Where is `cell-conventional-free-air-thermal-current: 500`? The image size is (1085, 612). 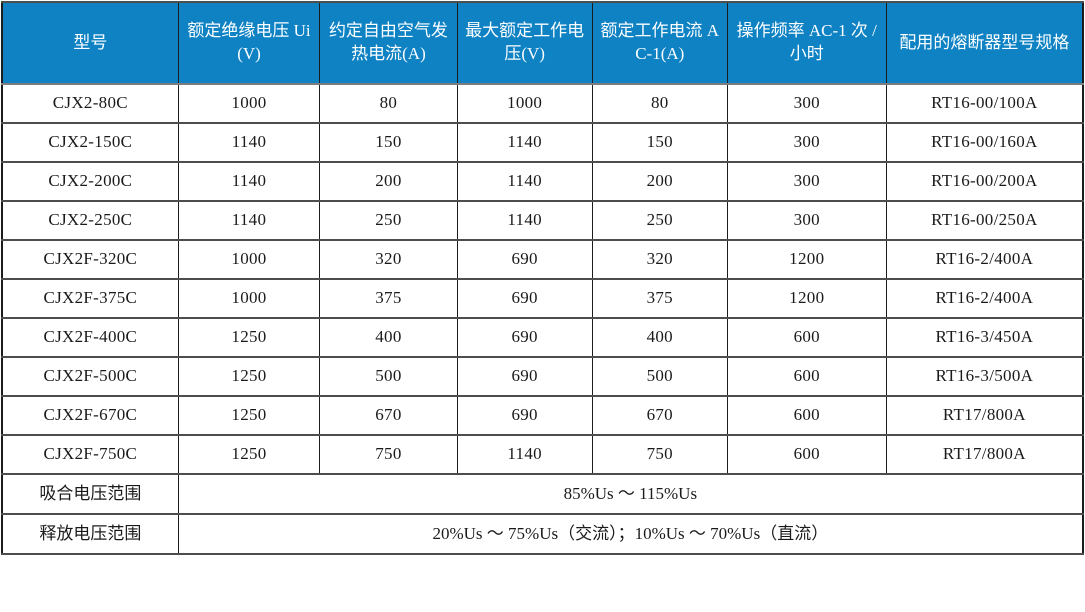
cell-conventional-free-air-thermal-current: 500 is located at coordinates (388, 376).